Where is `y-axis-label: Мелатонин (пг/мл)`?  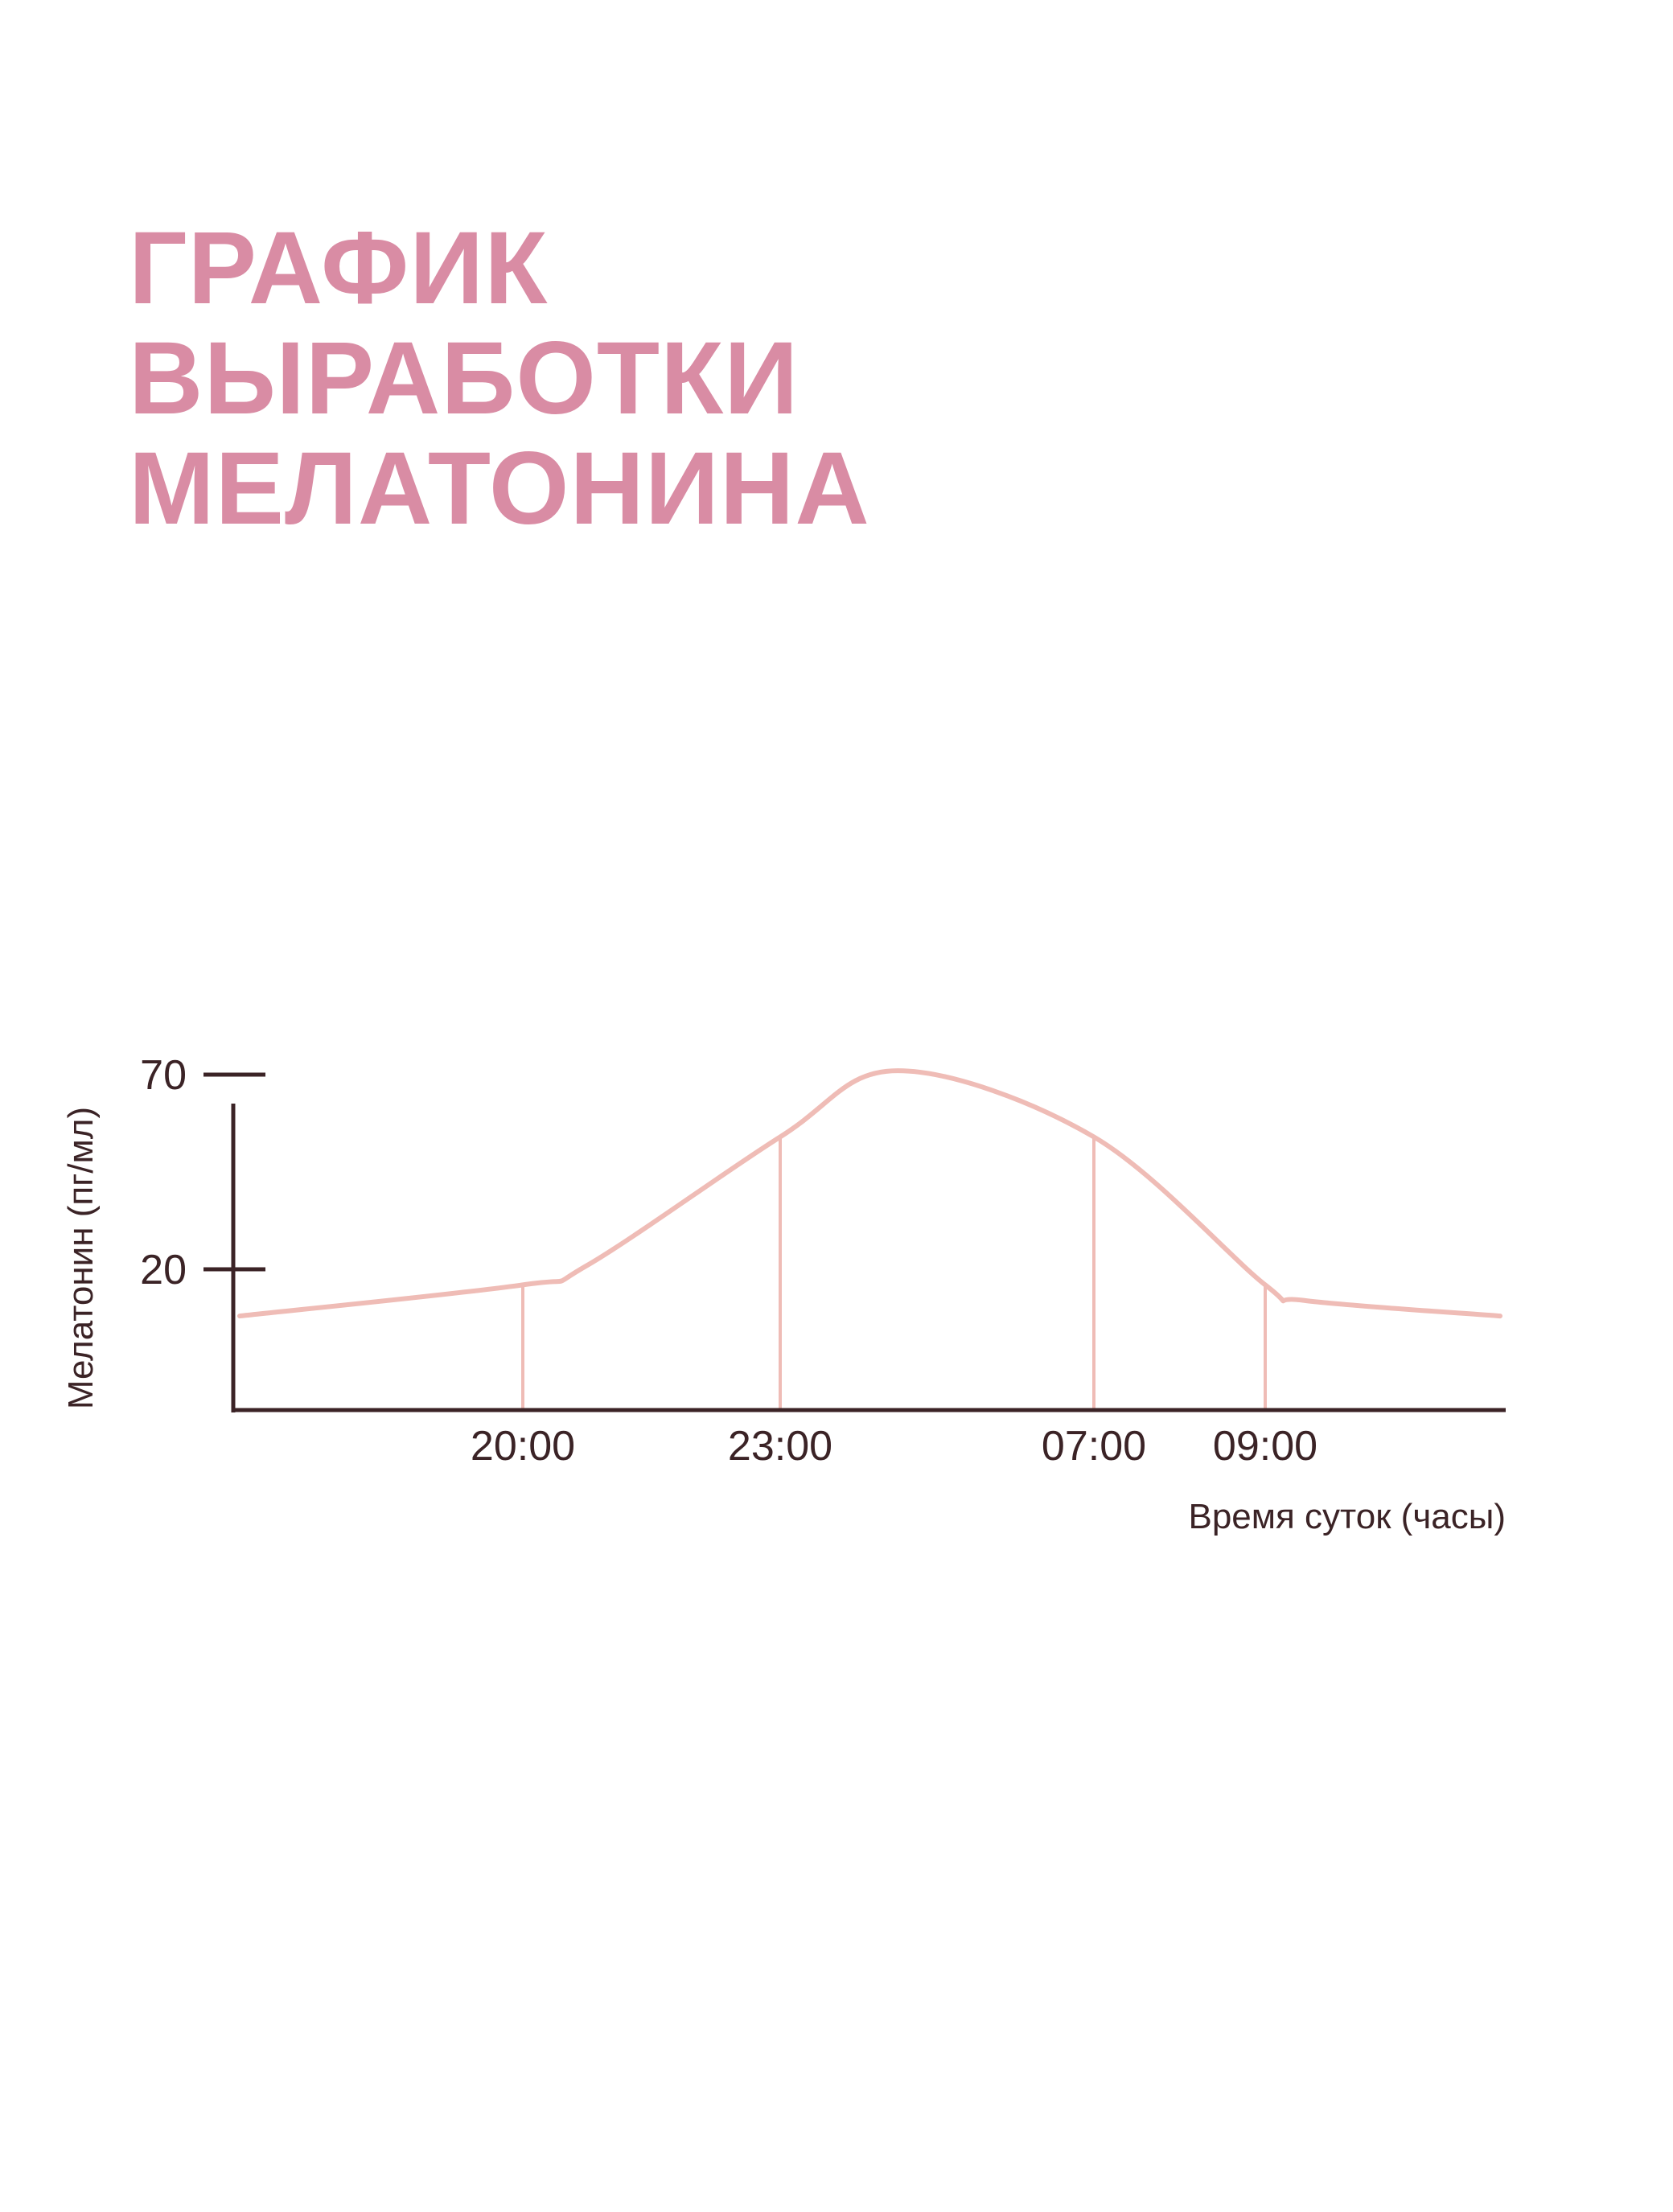 y-axis-label: Мелатонин (пг/мл) is located at coordinates (81, 1258).